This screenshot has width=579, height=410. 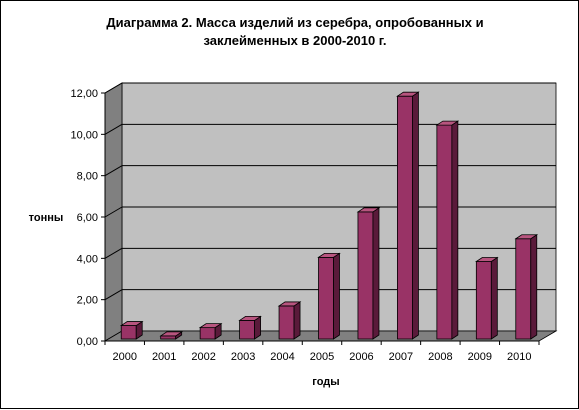 I want to click on x-tick-label: 2005, so click(x=322, y=357).